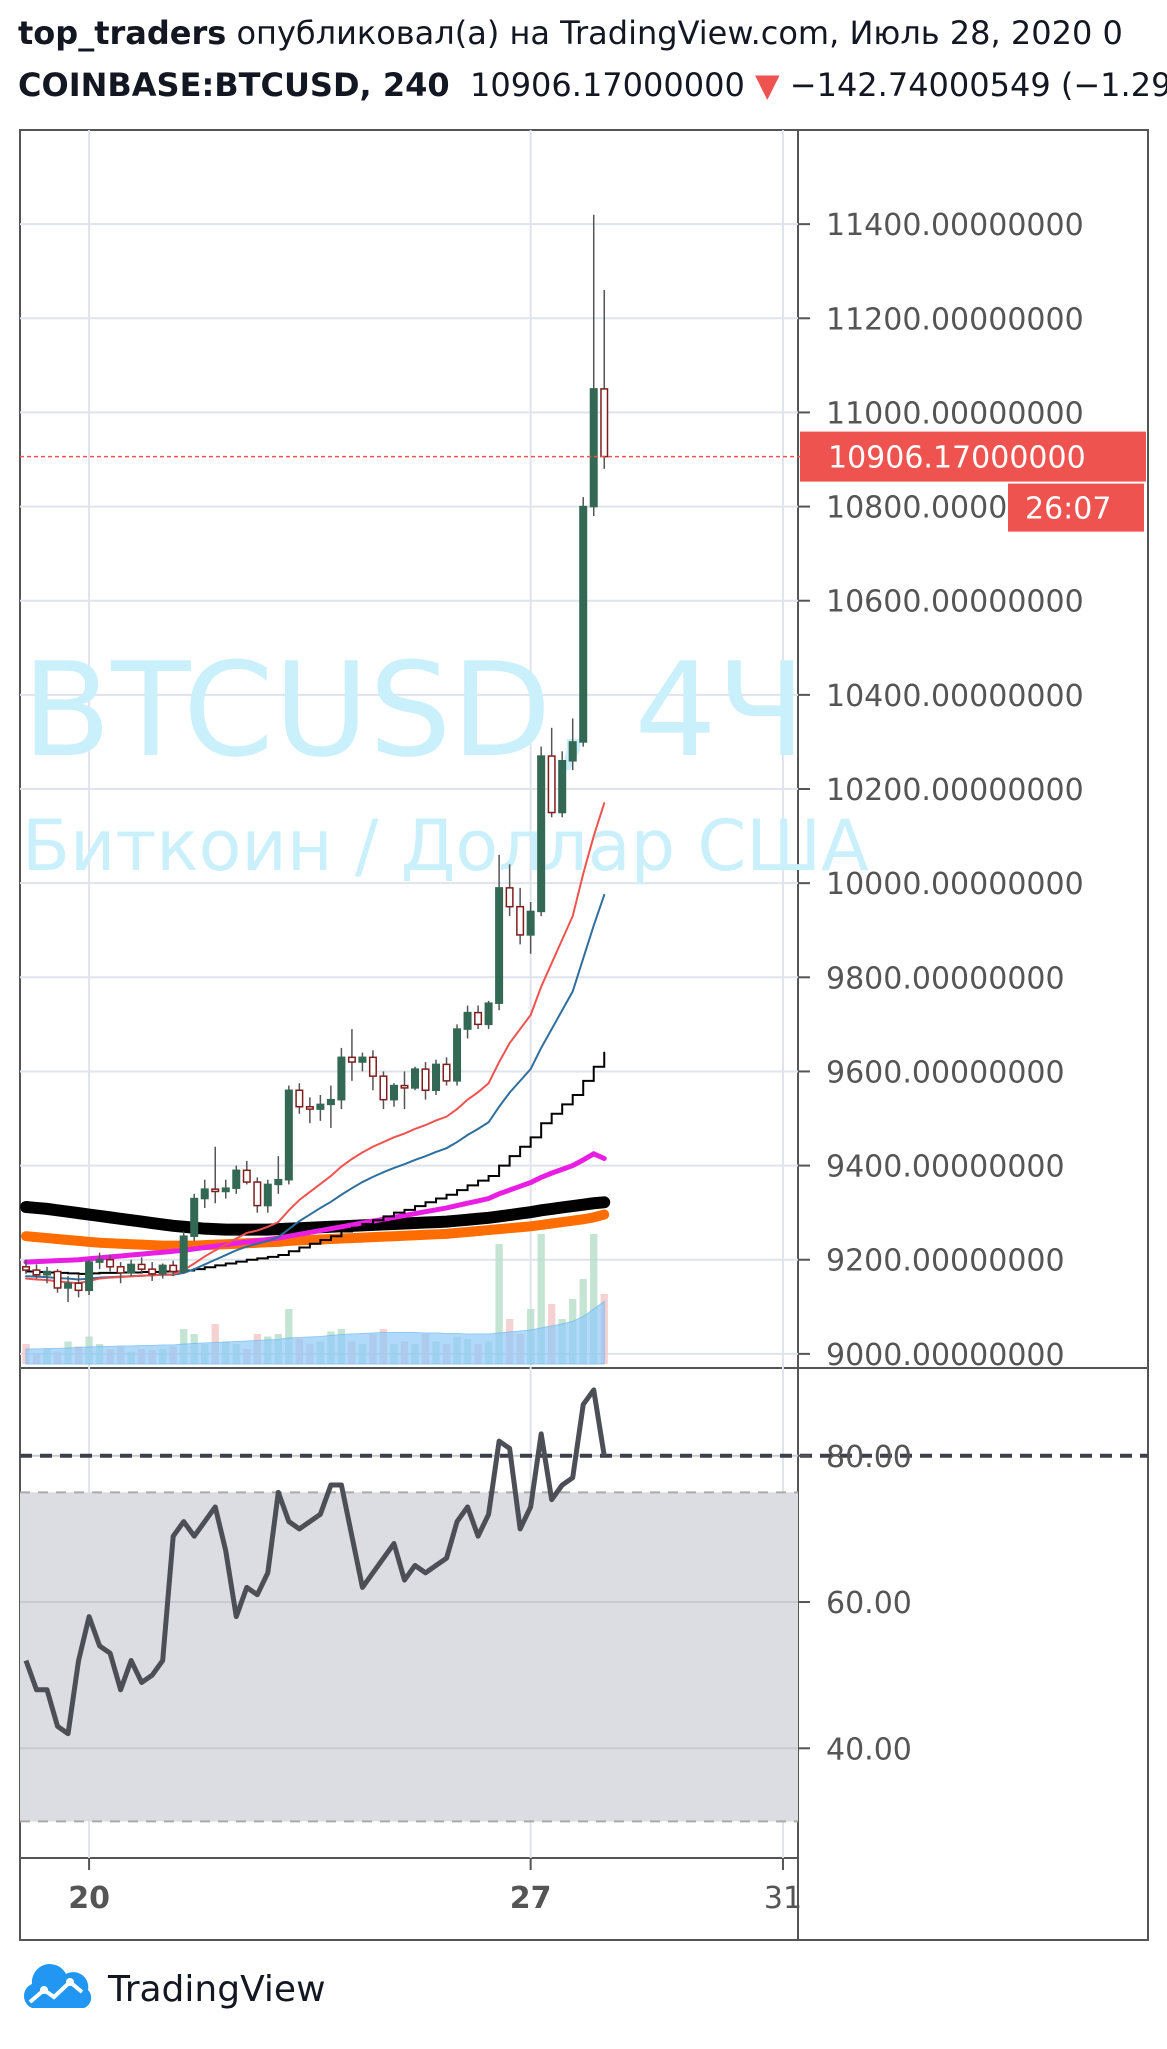 Image resolution: width=1167 pixels, height=2049 pixels. What do you see at coordinates (955, 319) in the screenshot?
I see `y-tick-label: 11200.00000000` at bounding box center [955, 319].